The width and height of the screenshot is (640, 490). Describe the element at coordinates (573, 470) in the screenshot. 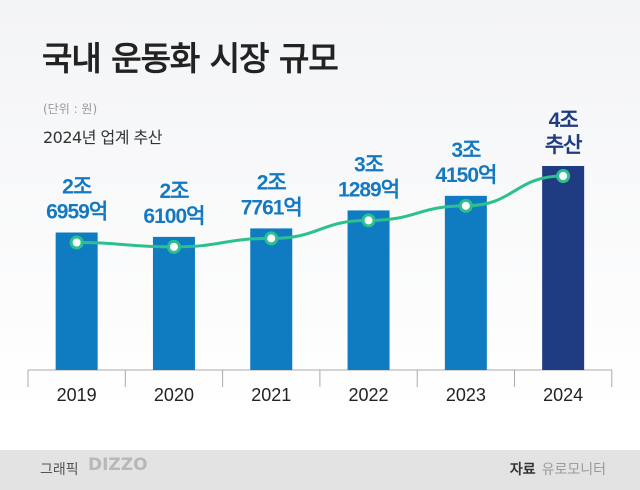

I see `source-value: 유로모니터` at that location.